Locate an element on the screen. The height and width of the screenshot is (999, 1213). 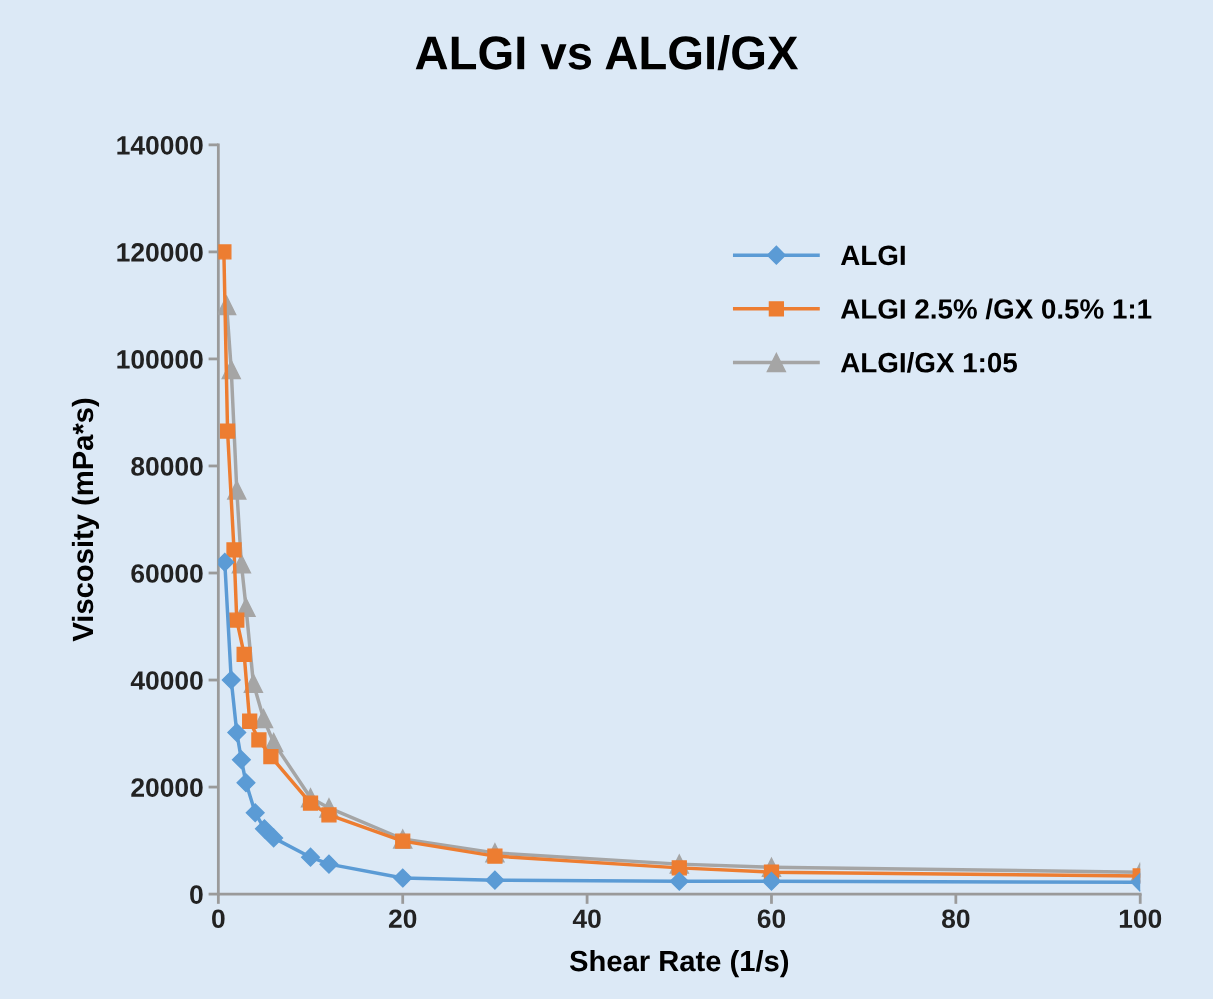
y-tick-label: 120000 is located at coordinates (160, 252).